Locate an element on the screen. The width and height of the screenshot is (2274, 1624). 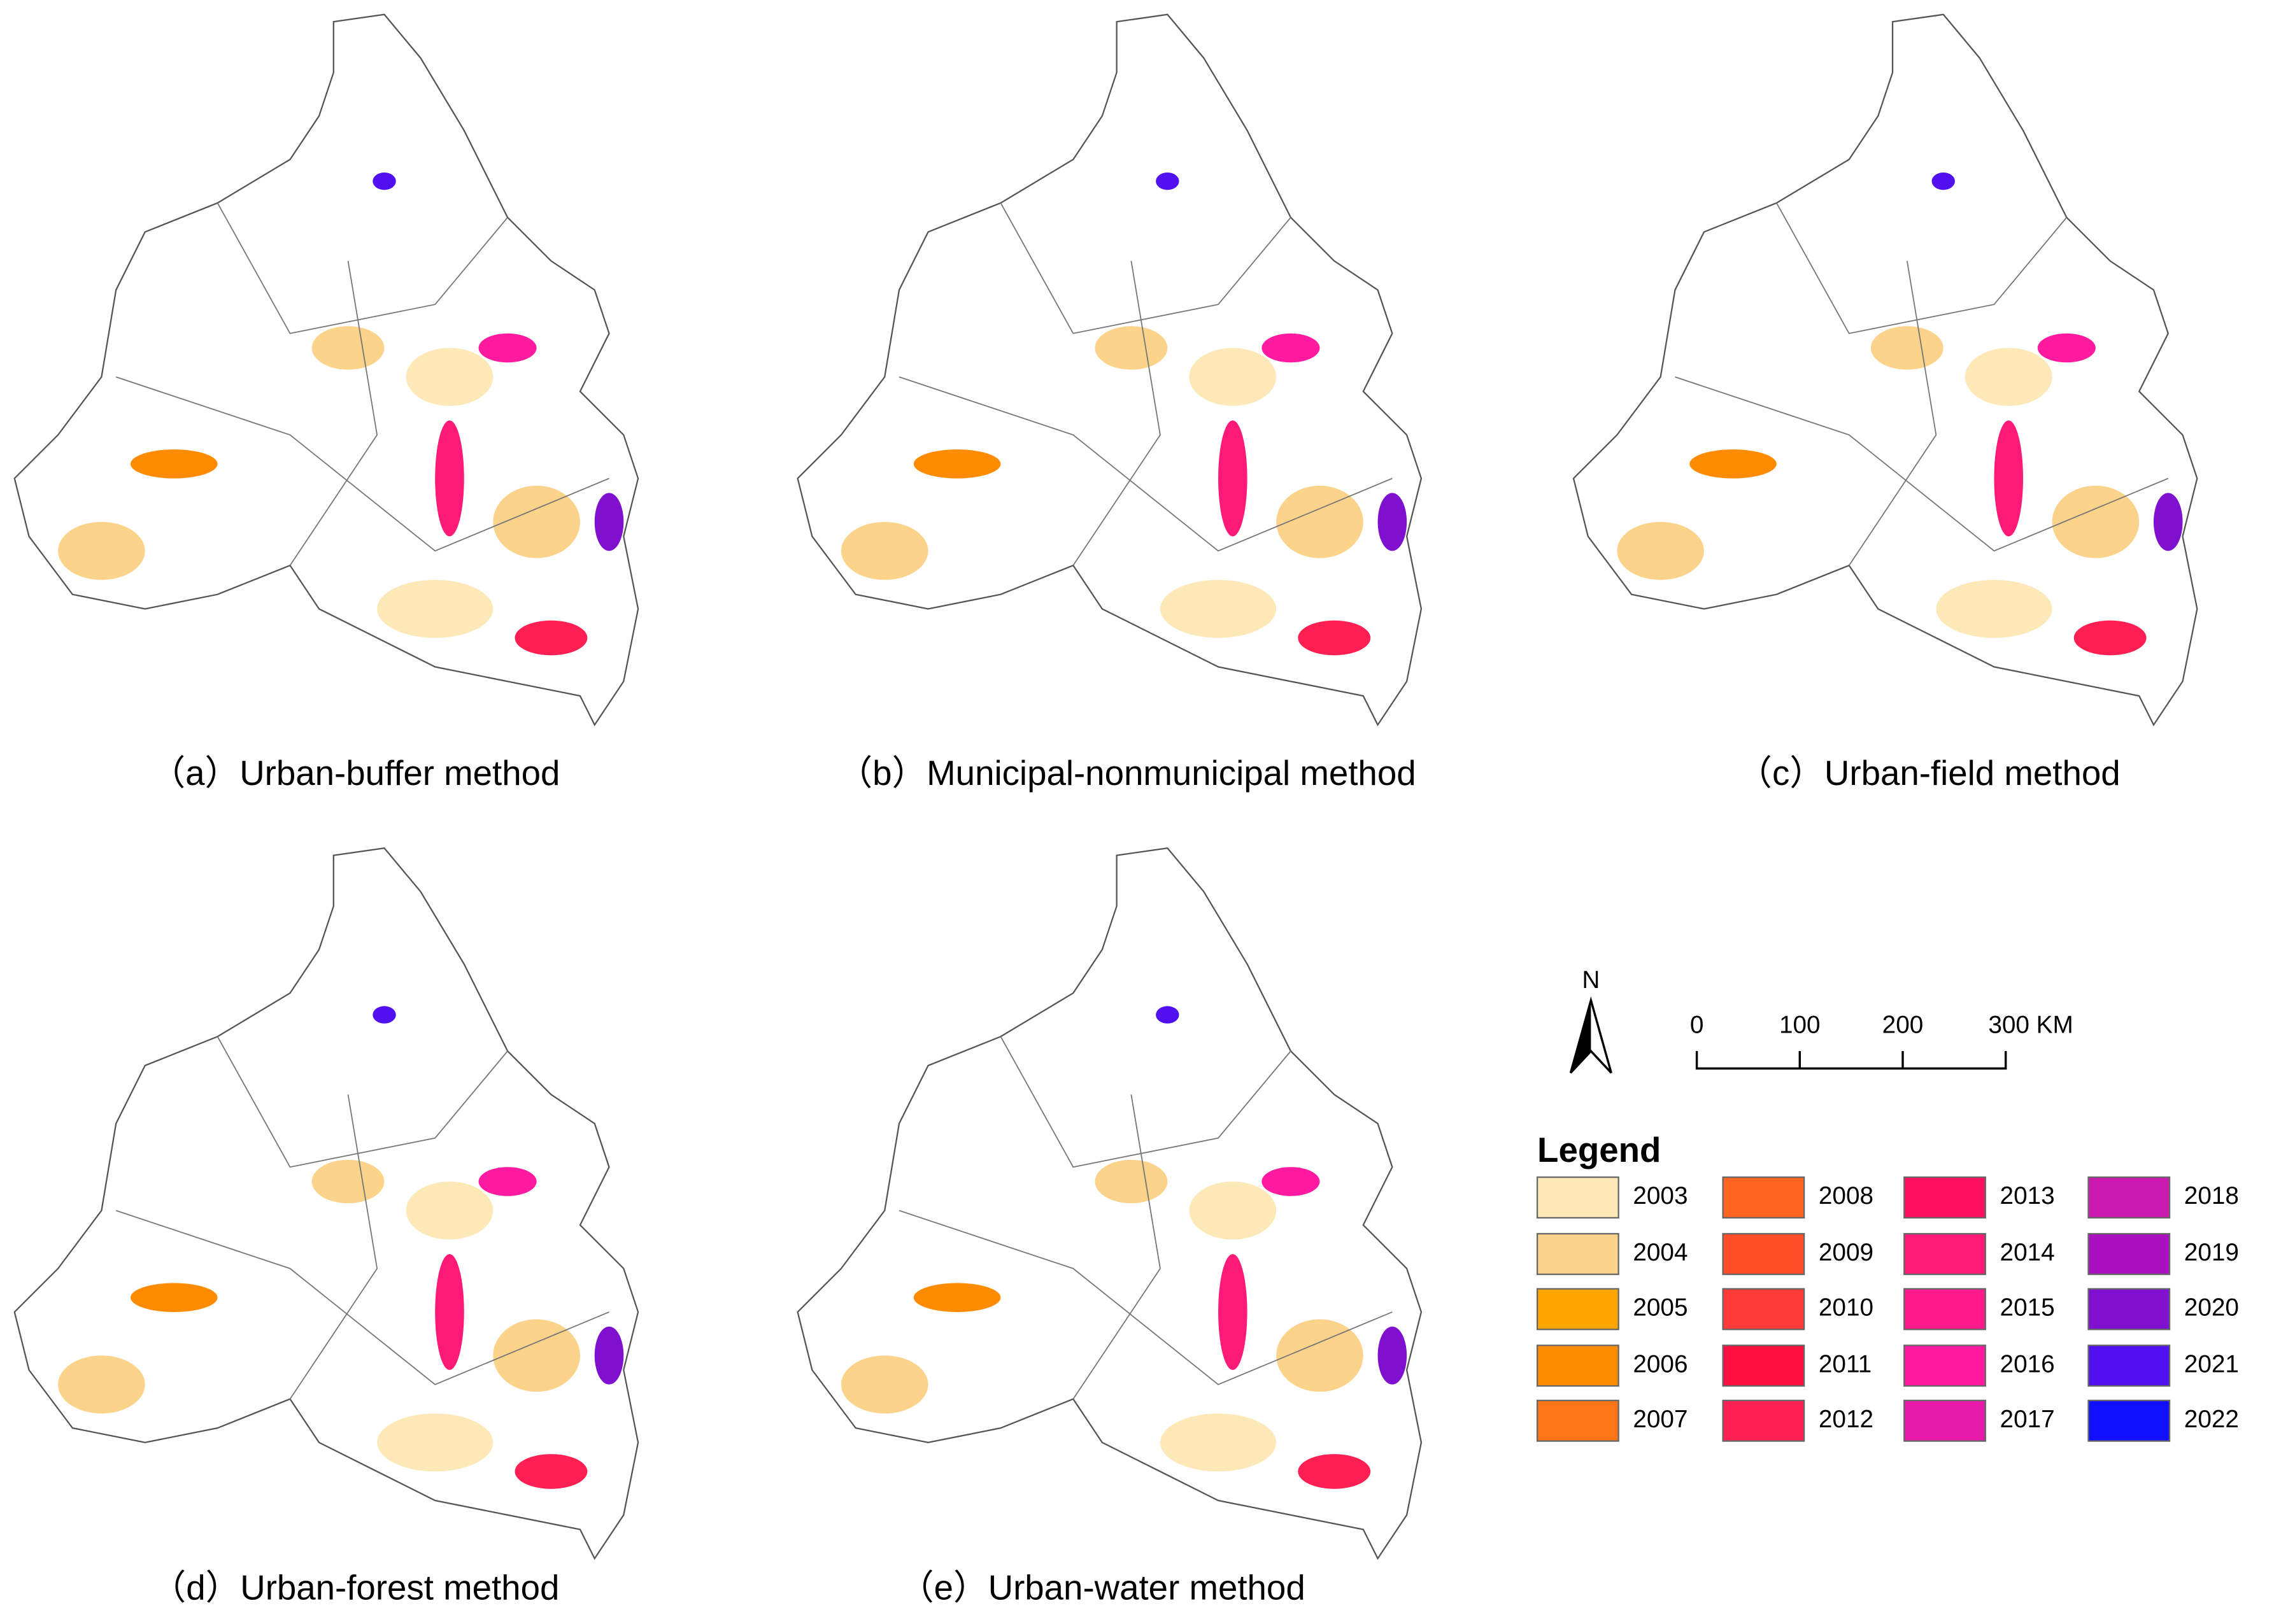
legend-title: Legend is located at coordinates (1599, 1150).